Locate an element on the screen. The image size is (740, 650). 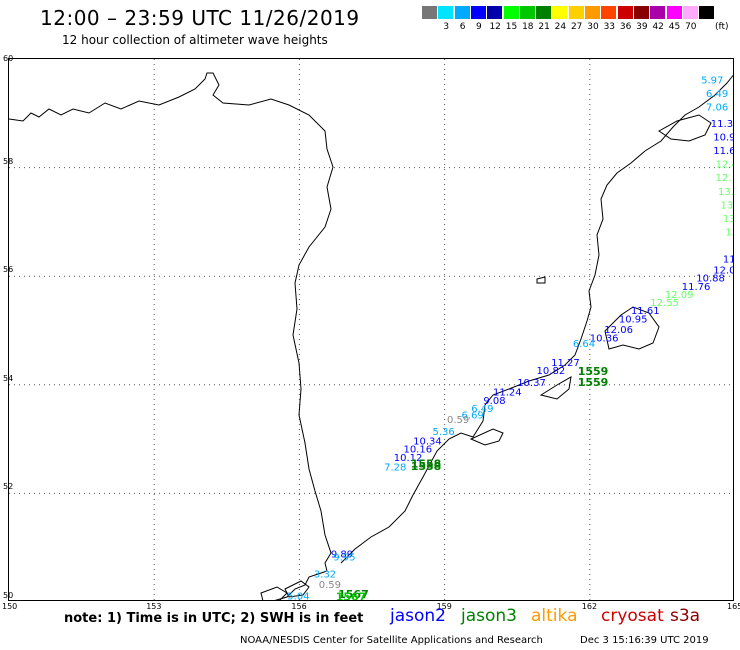
color-swatch-label: 36 is located at coordinates (625, 27).